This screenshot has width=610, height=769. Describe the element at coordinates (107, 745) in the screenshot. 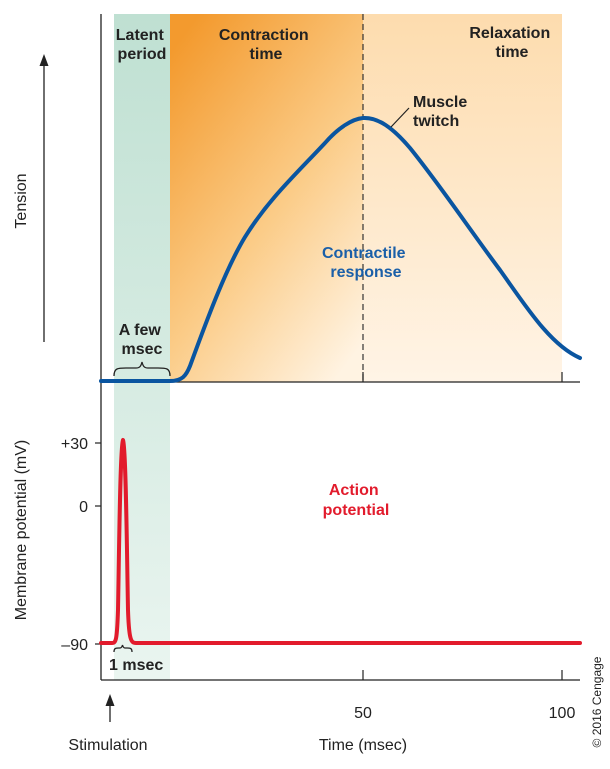

I see `stimulation-label: Stimulation` at that location.